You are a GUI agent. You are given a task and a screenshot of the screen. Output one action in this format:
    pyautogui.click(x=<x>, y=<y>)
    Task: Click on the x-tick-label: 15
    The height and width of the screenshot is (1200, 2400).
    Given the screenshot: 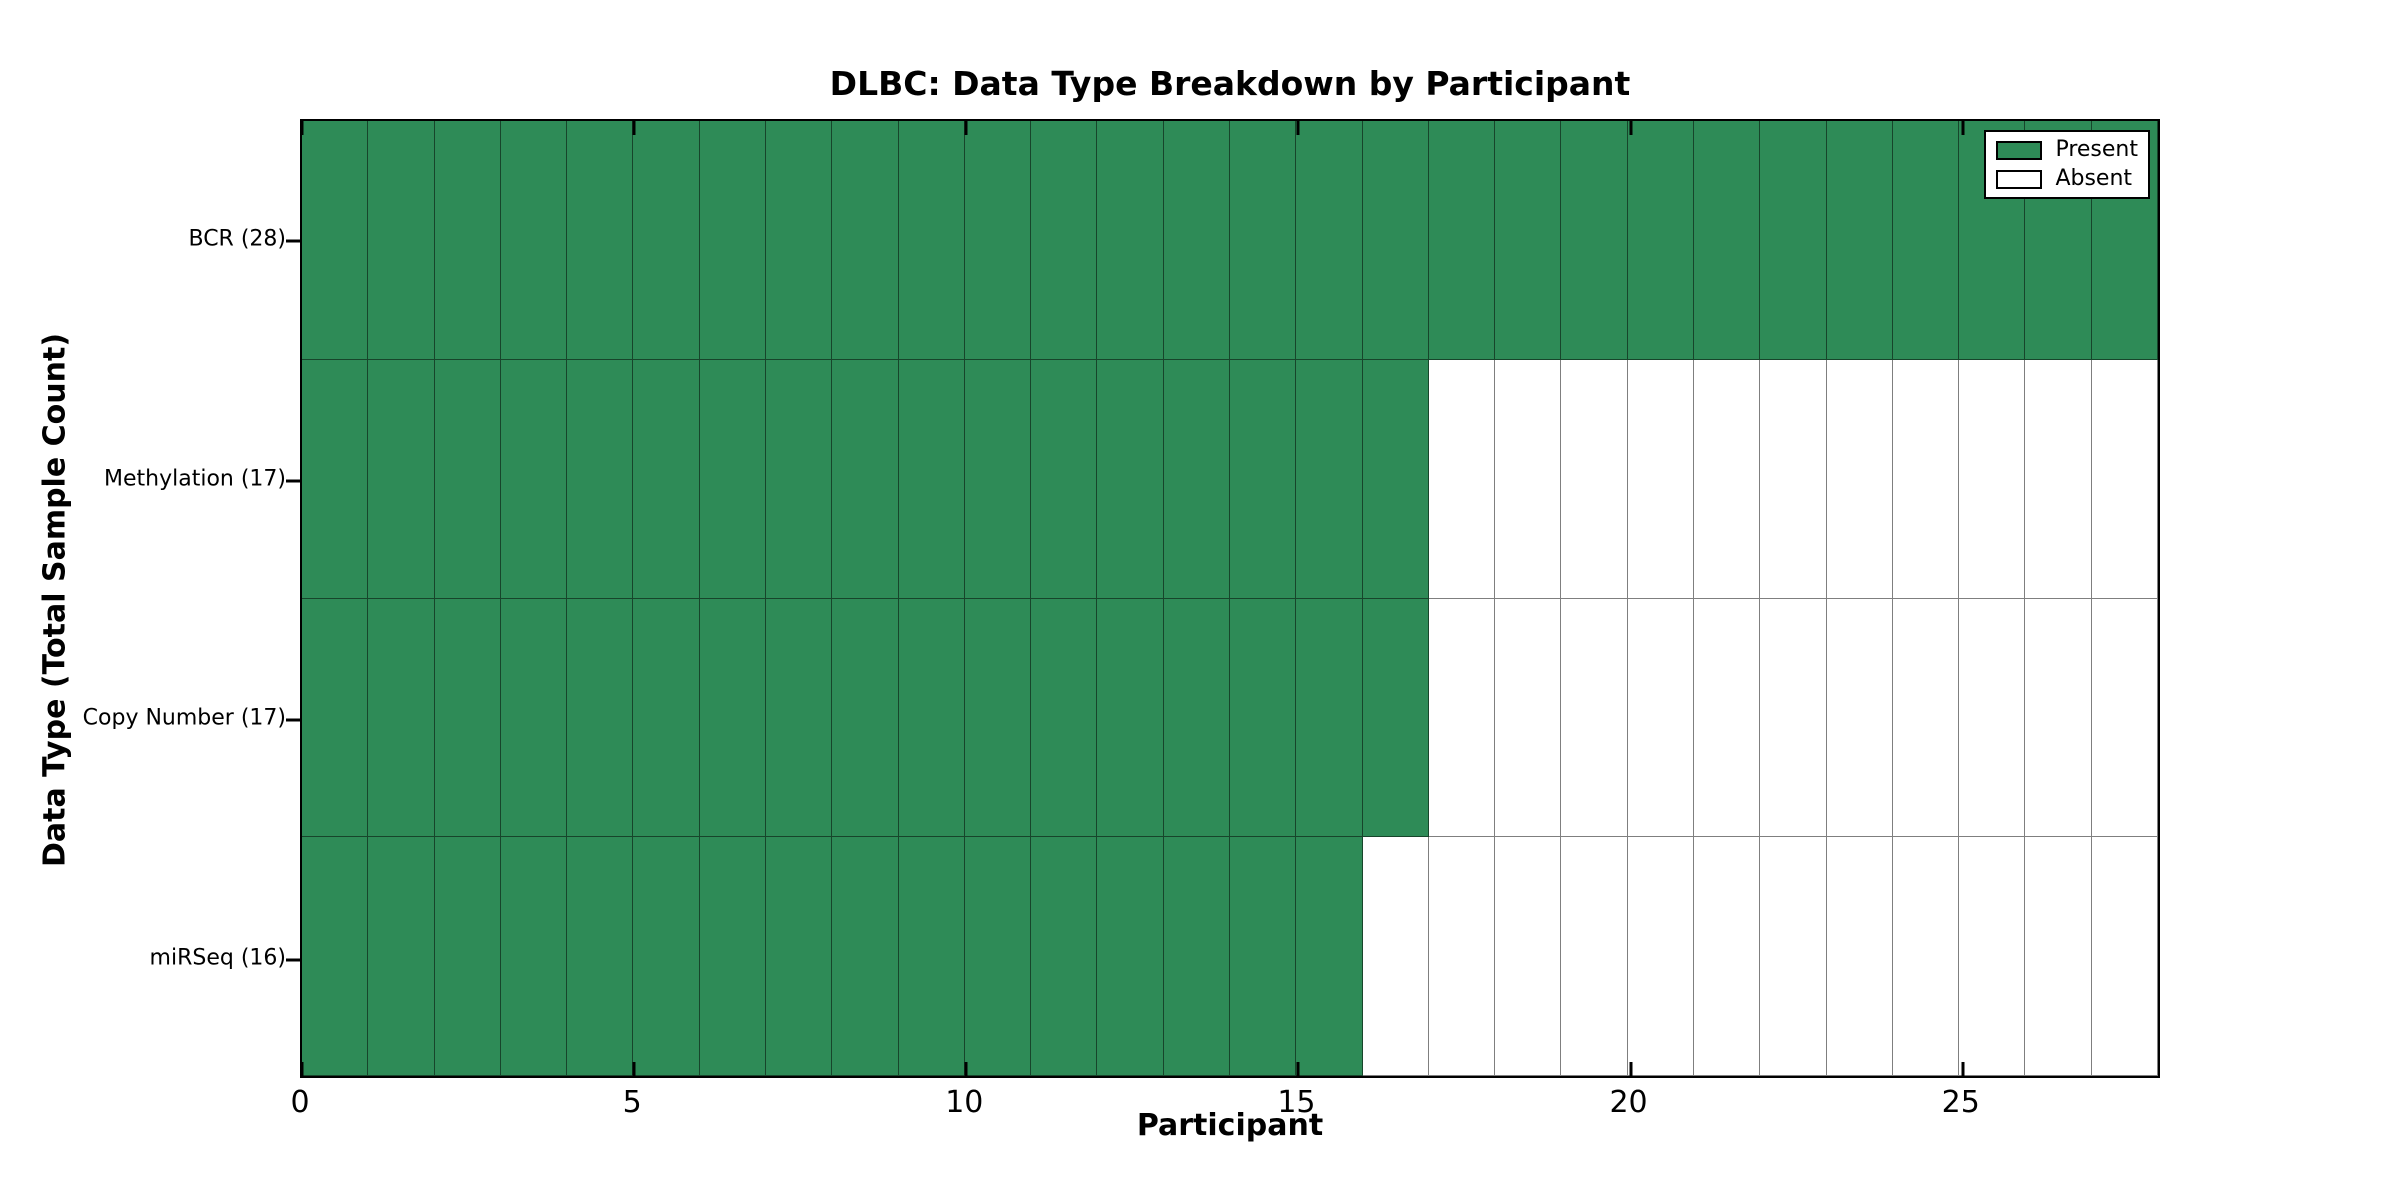 What is the action you would take?
    pyautogui.click(x=1296, y=1102)
    